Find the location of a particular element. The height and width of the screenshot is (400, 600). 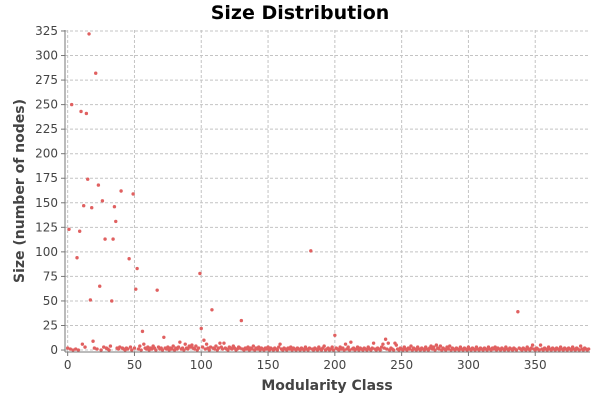

y-tick-label: 300 is located at coordinates (46, 56).